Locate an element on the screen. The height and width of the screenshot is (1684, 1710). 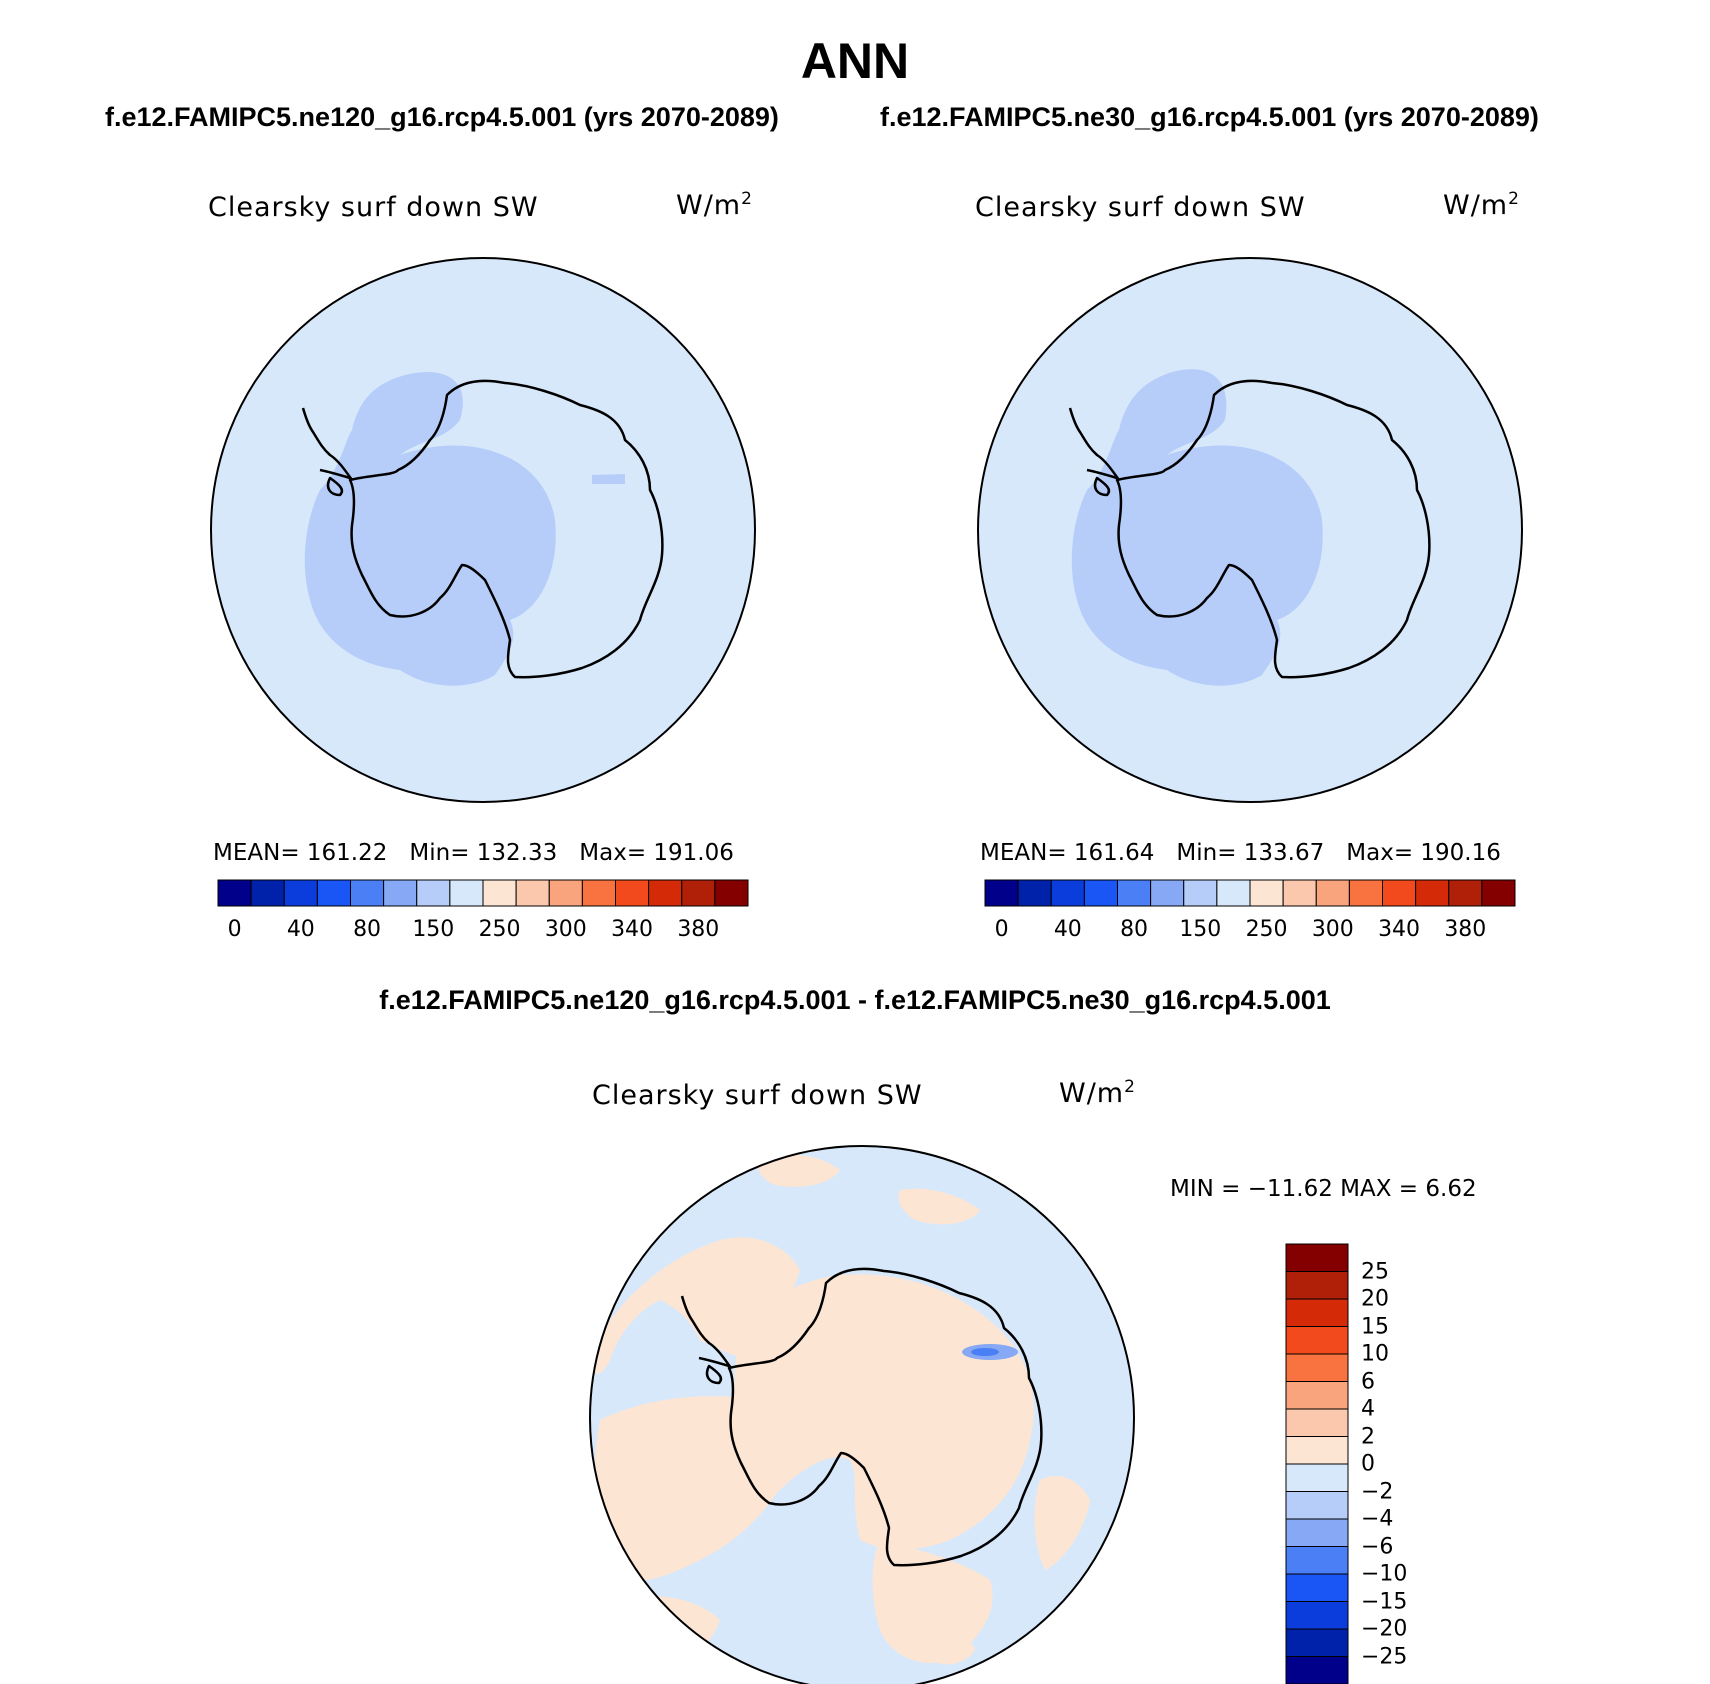
panel1-colorbar-tick-label: 0 is located at coordinates (235, 929).